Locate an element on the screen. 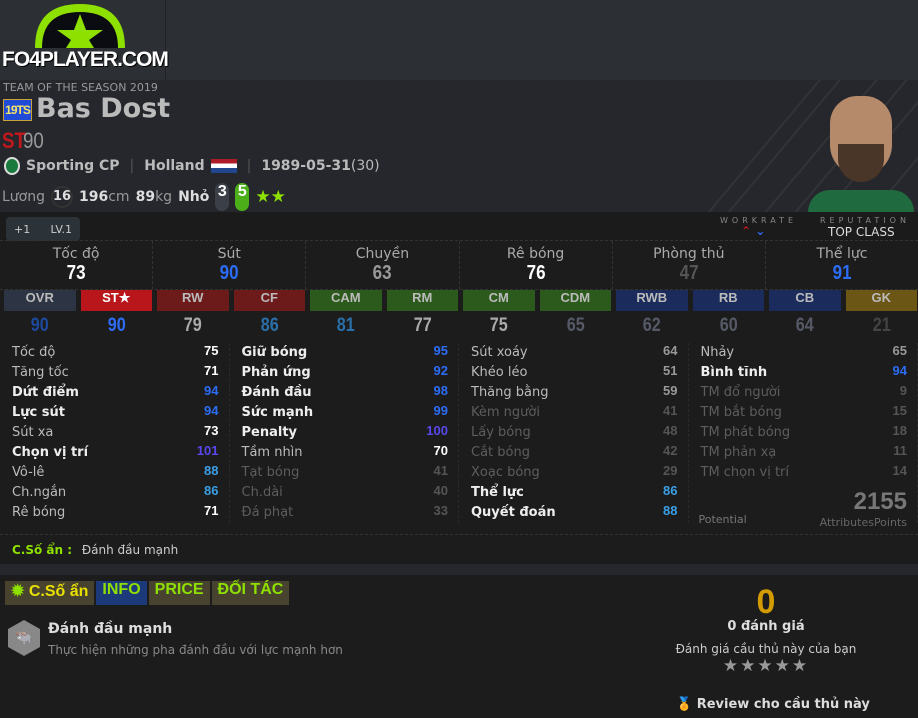 The height and width of the screenshot is (718, 918). attribute-value: 41 is located at coordinates (440, 470).